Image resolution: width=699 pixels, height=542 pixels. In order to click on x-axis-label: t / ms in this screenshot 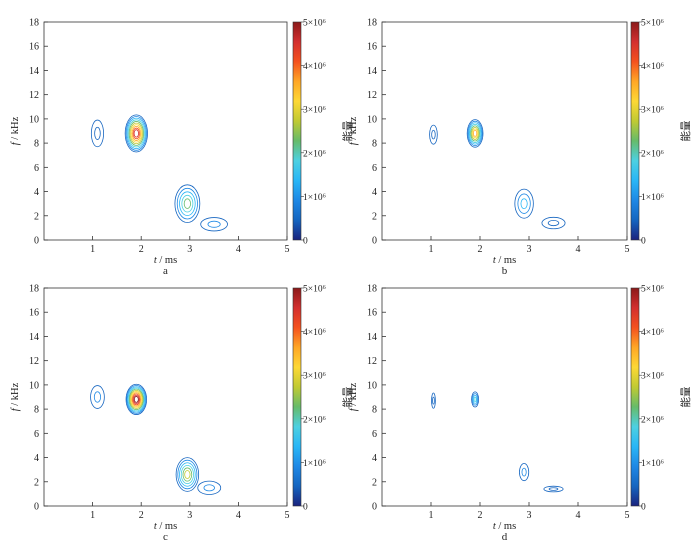, I will do `click(165, 526)`.